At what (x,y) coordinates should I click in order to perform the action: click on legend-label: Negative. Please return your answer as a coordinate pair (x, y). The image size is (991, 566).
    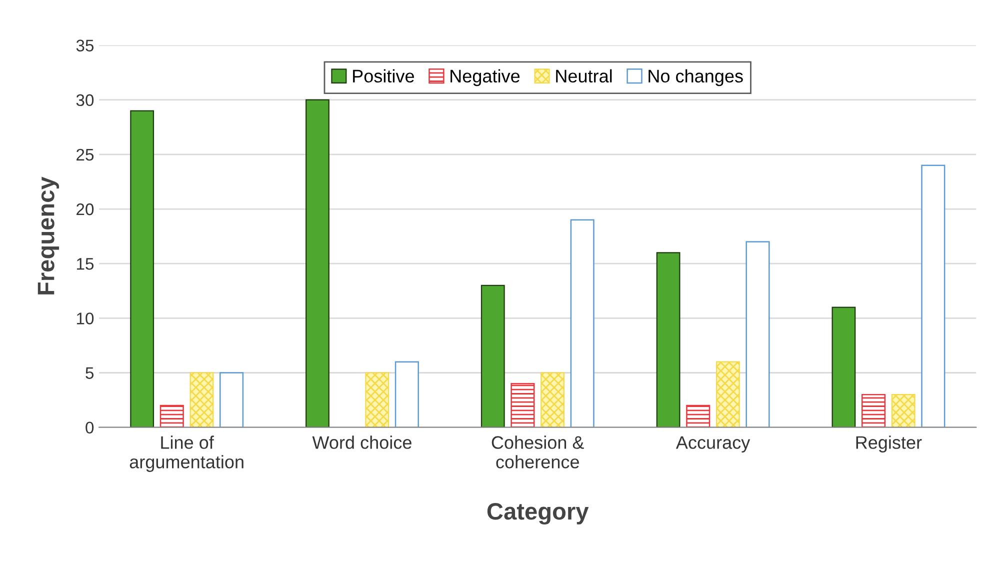
    Looking at the image, I should click on (485, 77).